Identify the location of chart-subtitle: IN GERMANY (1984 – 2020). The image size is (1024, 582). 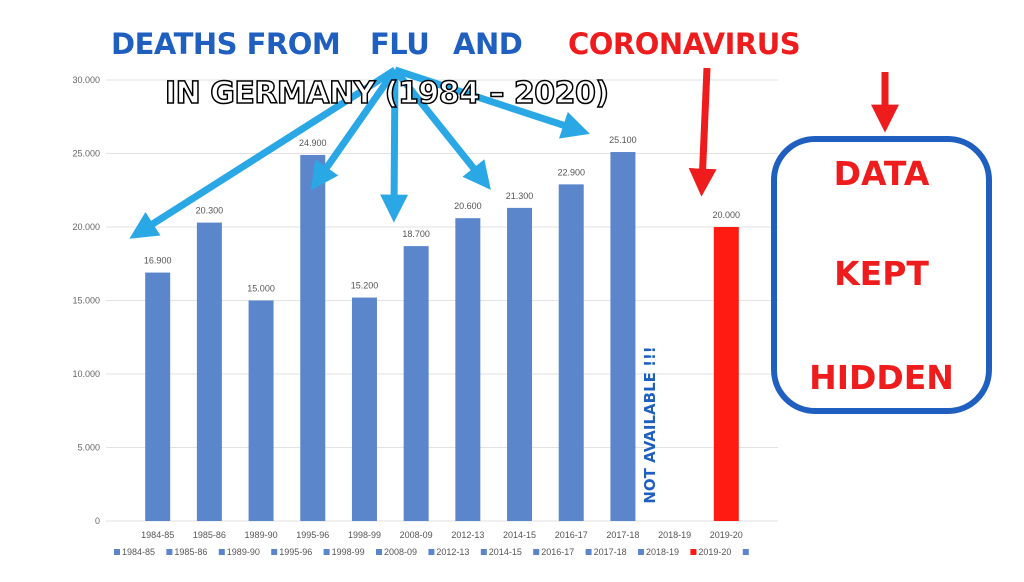
(387, 93).